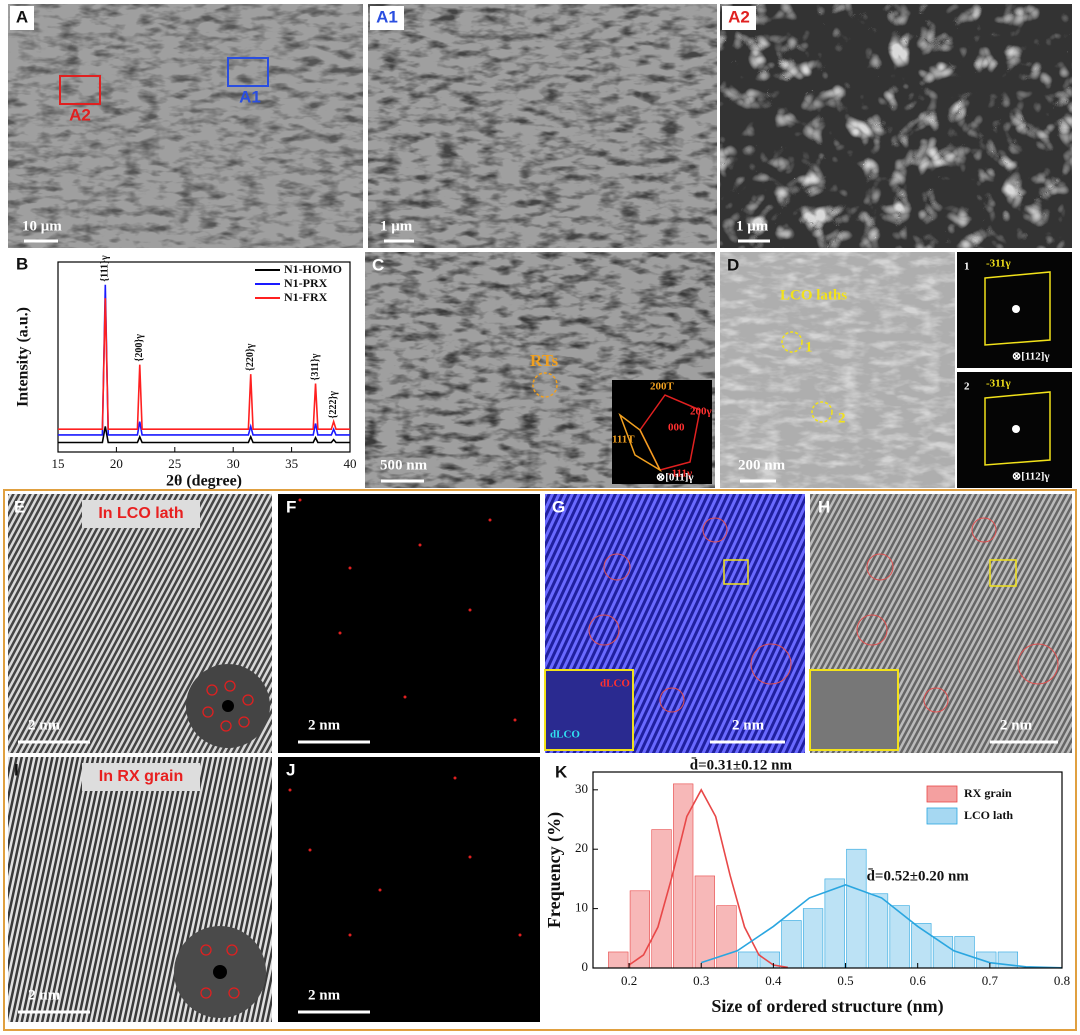  Describe the element at coordinates (824, 506) in the screenshot. I see `panel-label: H` at that location.